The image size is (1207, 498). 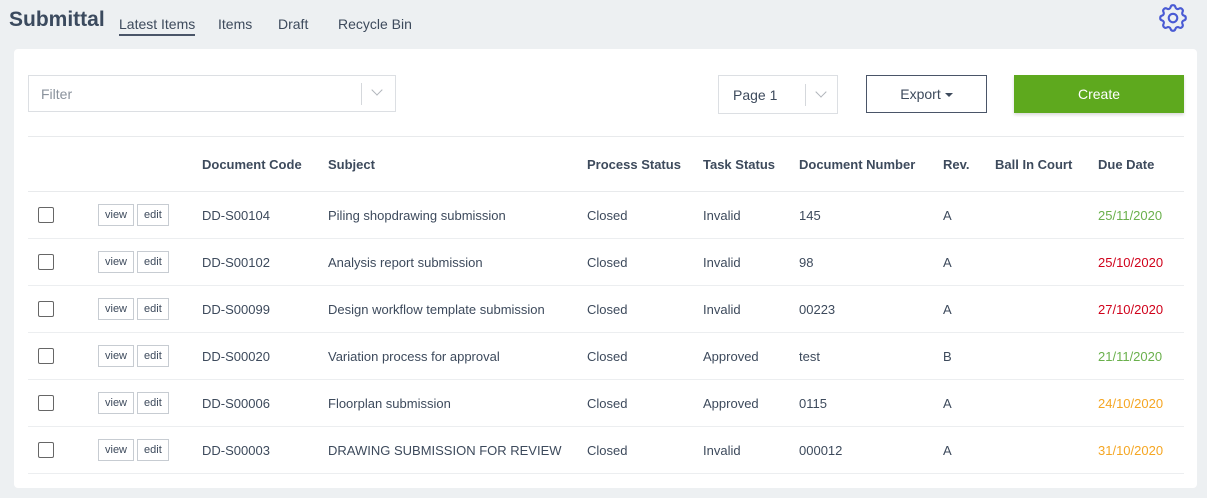 What do you see at coordinates (969, 356) in the screenshot?
I see `revision: B` at bounding box center [969, 356].